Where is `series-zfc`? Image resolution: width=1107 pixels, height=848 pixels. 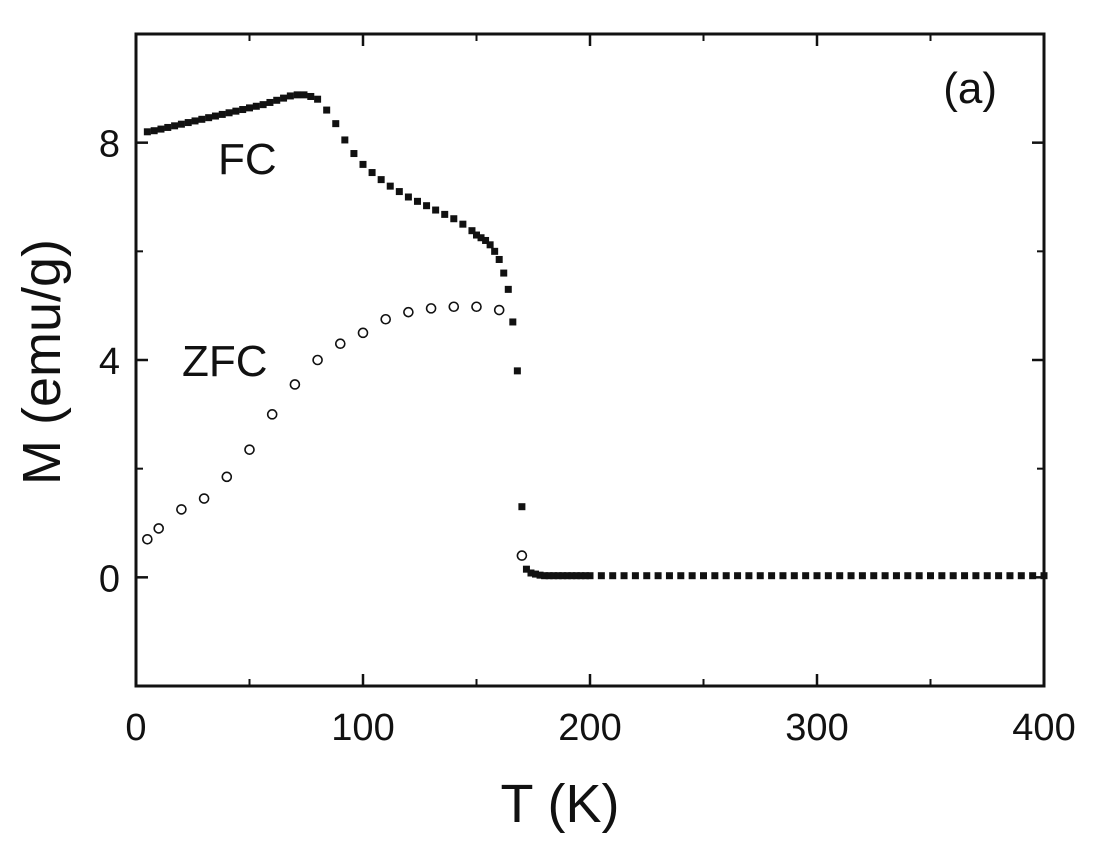 series-zfc is located at coordinates (335, 431).